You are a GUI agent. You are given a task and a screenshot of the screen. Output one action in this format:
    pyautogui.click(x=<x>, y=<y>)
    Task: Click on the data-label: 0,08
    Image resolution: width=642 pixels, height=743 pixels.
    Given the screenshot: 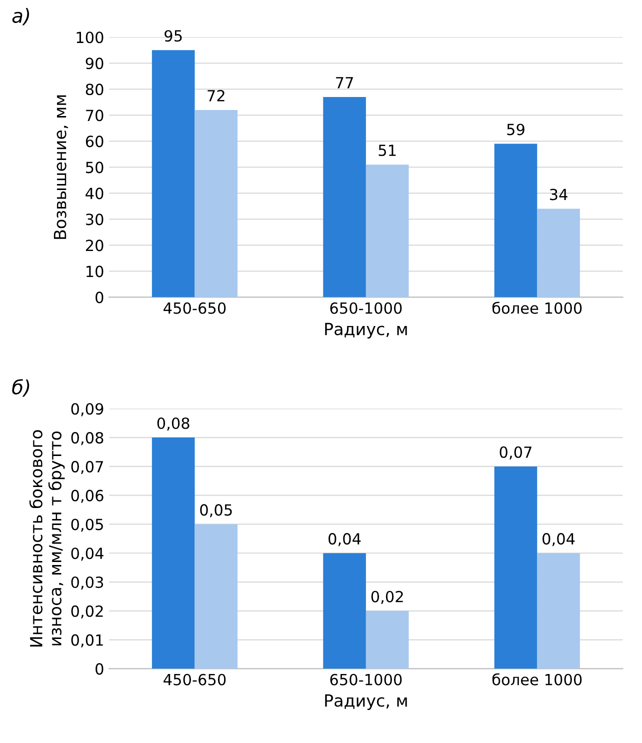 What is the action you would take?
    pyautogui.click(x=173, y=424)
    